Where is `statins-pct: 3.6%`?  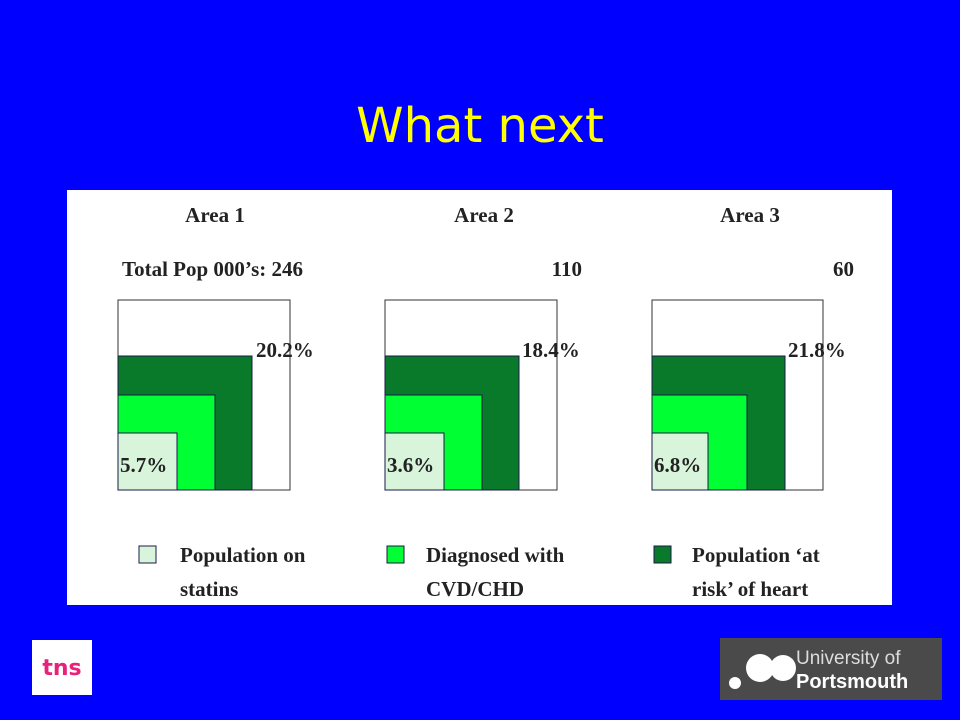
statins-pct: 3.6% is located at coordinates (410, 465).